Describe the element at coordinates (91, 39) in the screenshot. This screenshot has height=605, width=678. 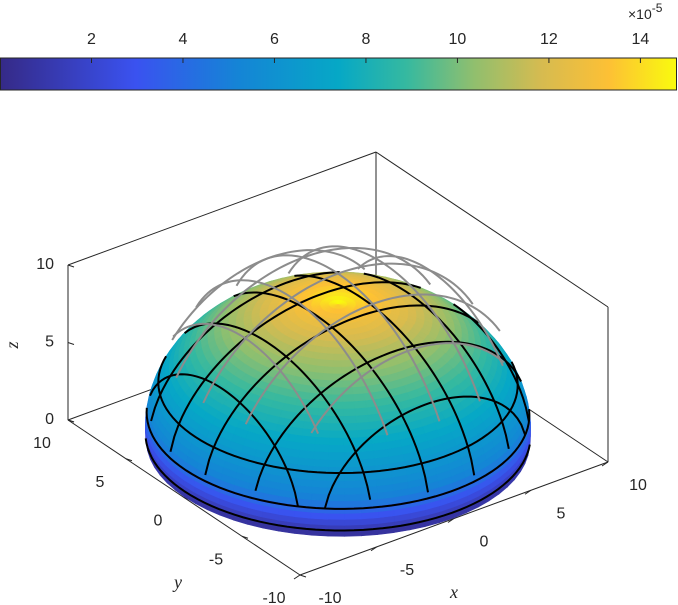
I see `colorbar-tick-label: 2` at that location.